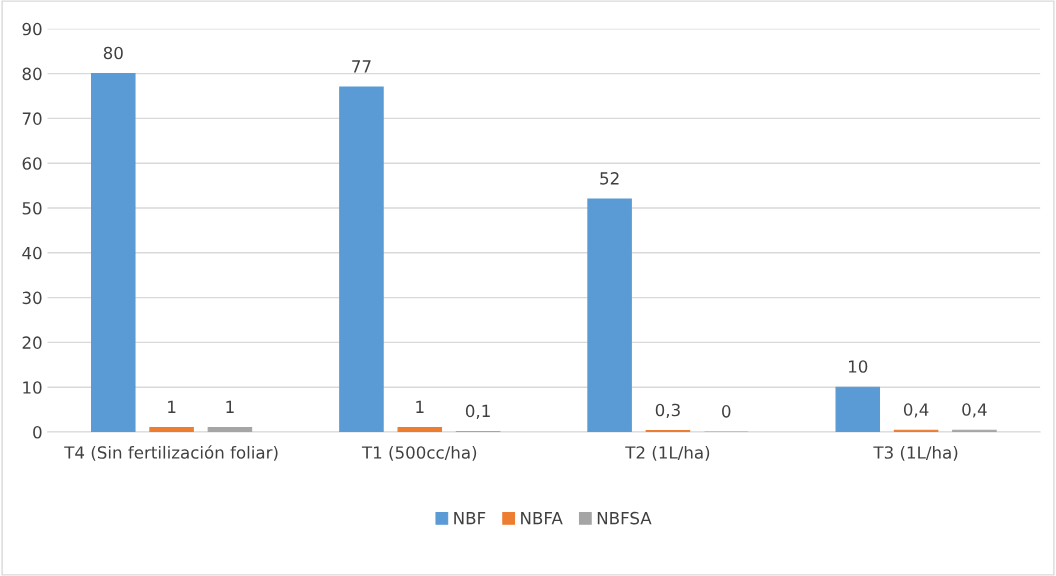 The image size is (1056, 576). I want to click on y-tick-label: 10, so click(32, 387).